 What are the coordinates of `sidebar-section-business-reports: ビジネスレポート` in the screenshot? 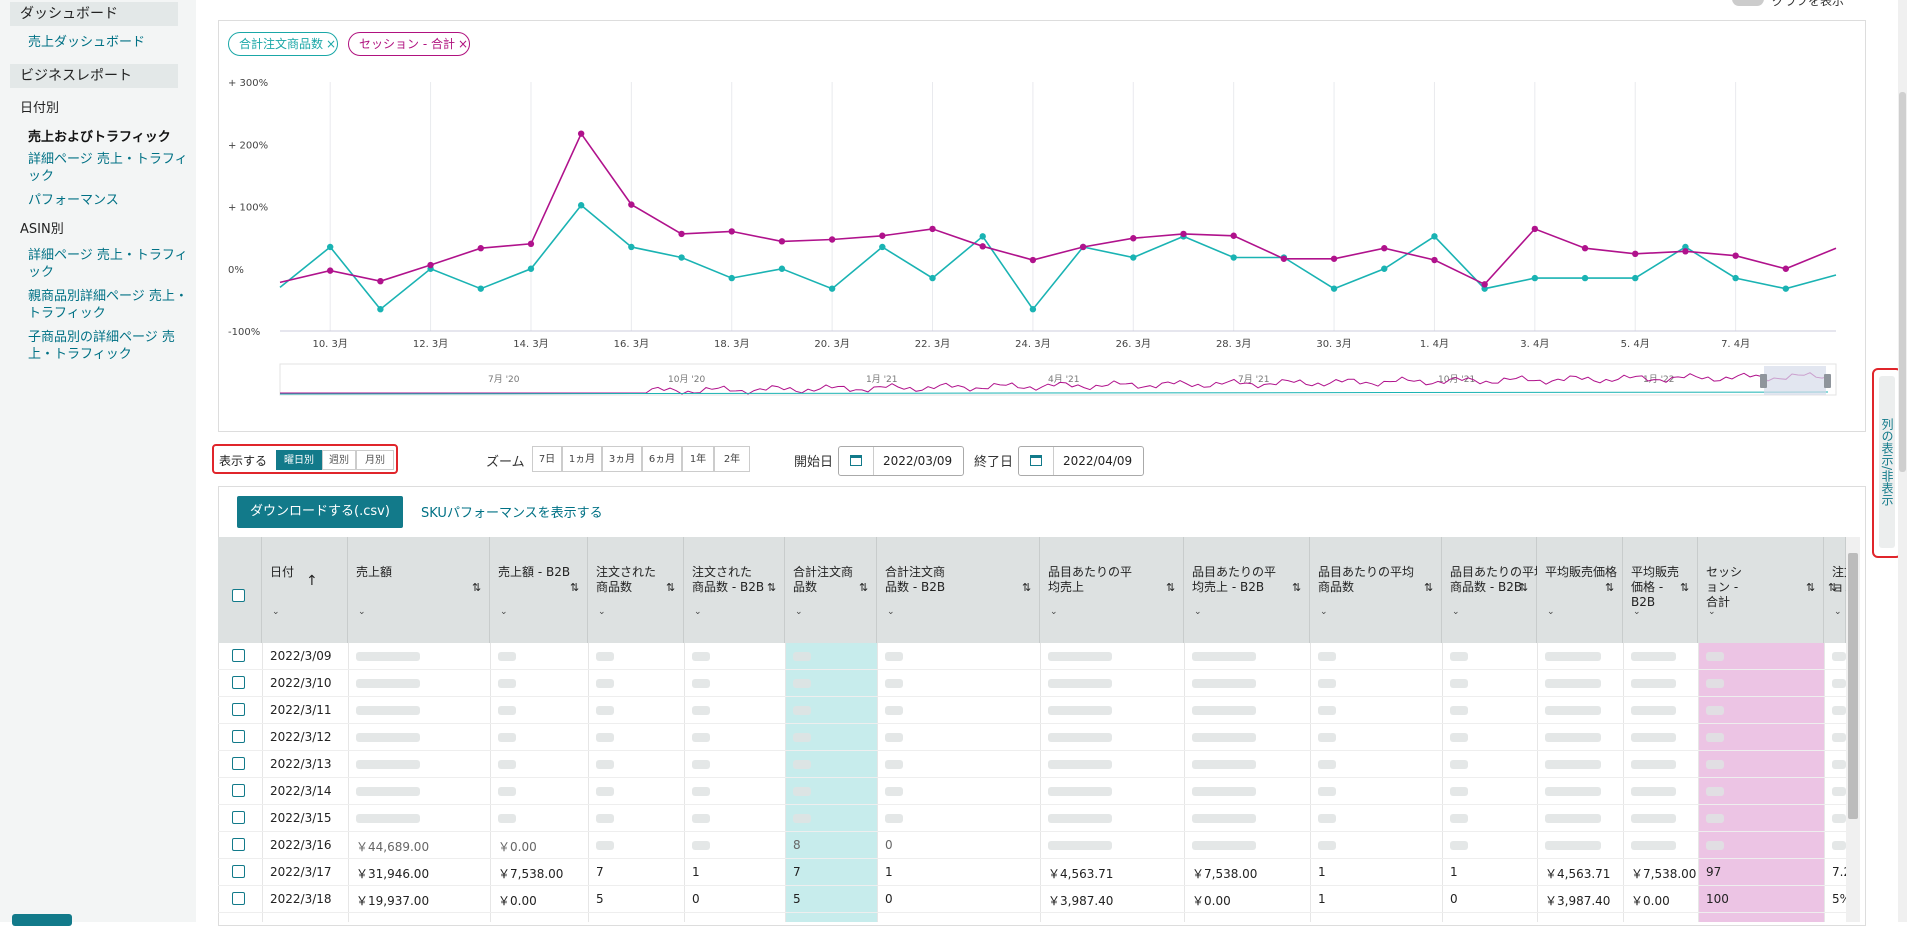 It's located at (94, 76).